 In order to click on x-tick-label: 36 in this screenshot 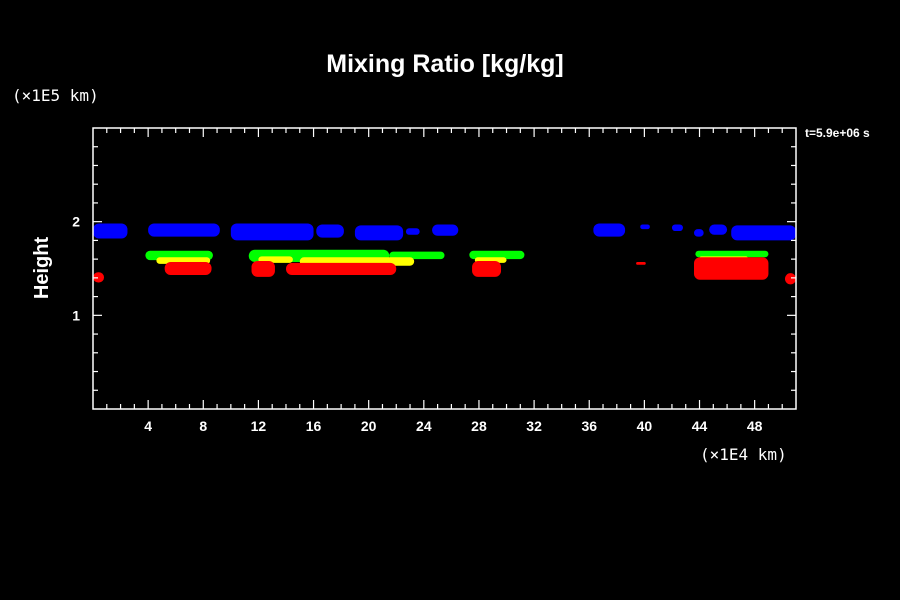, I will do `click(589, 426)`.